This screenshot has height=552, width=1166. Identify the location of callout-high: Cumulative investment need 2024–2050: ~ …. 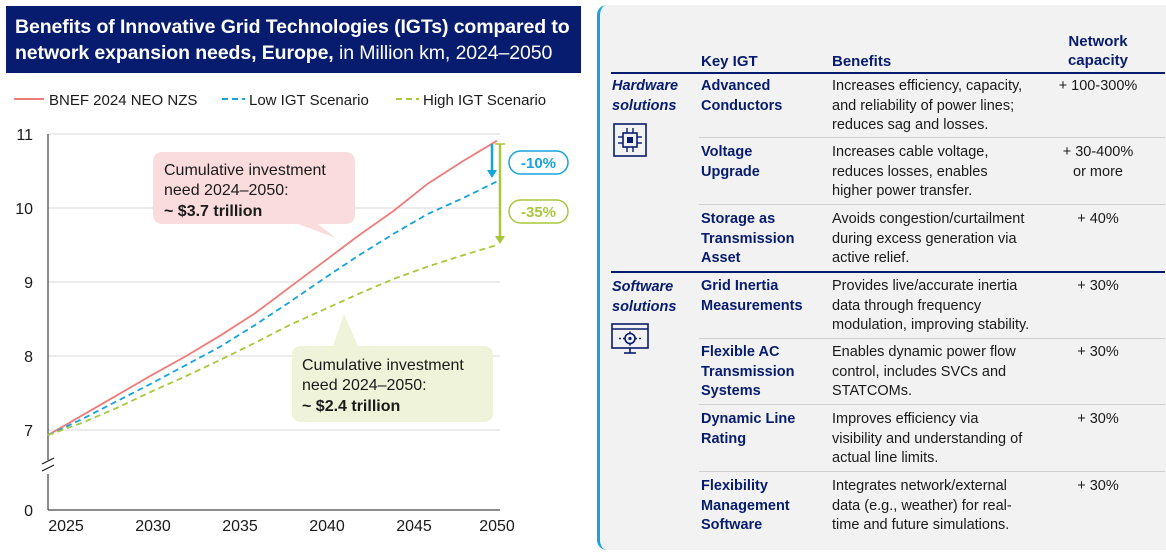
(392, 368).